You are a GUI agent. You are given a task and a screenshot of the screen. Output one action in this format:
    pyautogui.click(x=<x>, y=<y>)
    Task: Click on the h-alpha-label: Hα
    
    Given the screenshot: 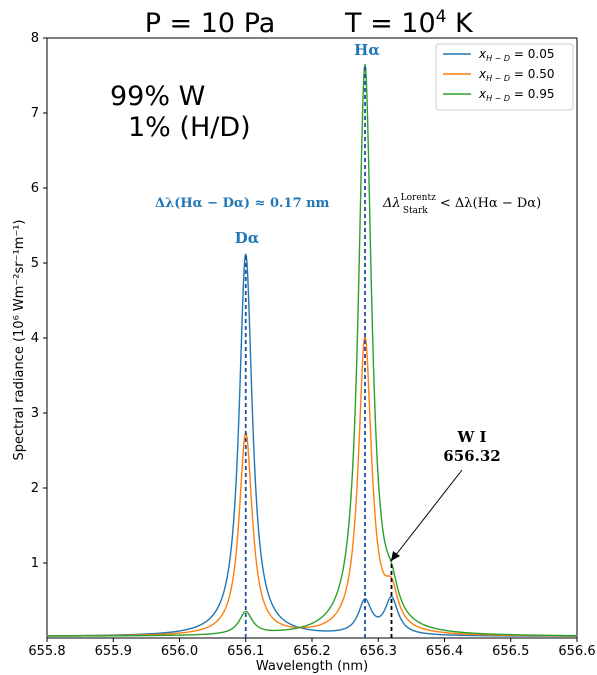 What is the action you would take?
    pyautogui.click(x=367, y=50)
    